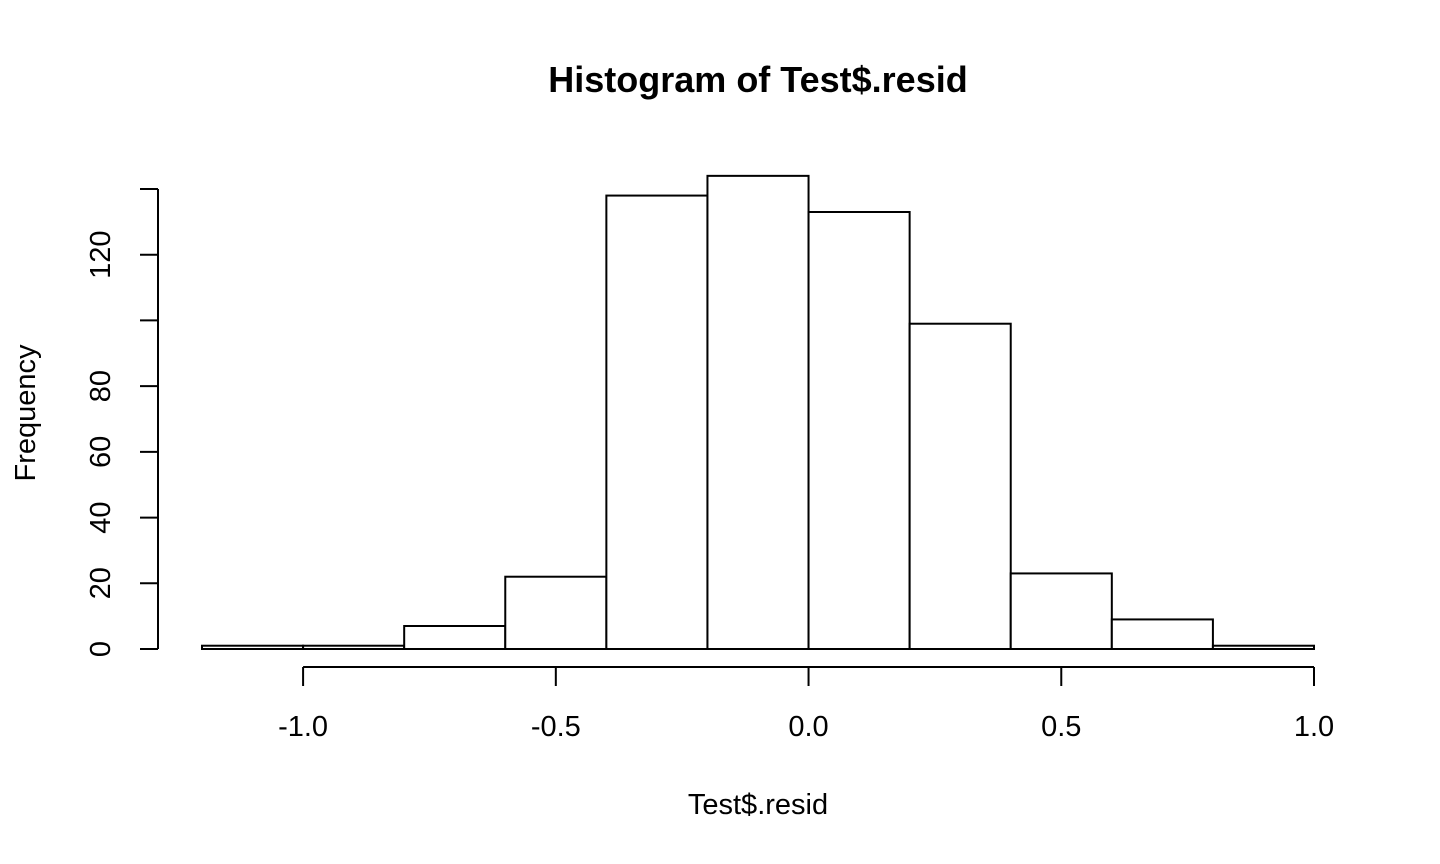 This screenshot has width=1440, height=864. I want to click on x-tick-label: 1.0, so click(1314, 727).